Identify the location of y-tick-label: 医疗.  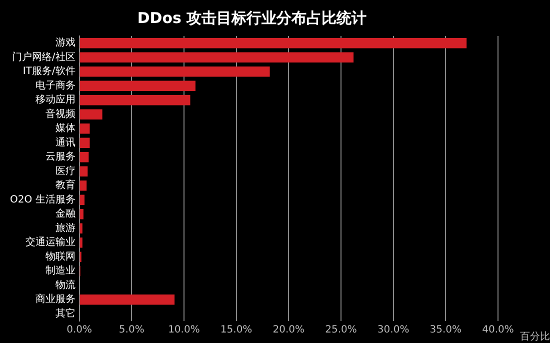
(65, 170).